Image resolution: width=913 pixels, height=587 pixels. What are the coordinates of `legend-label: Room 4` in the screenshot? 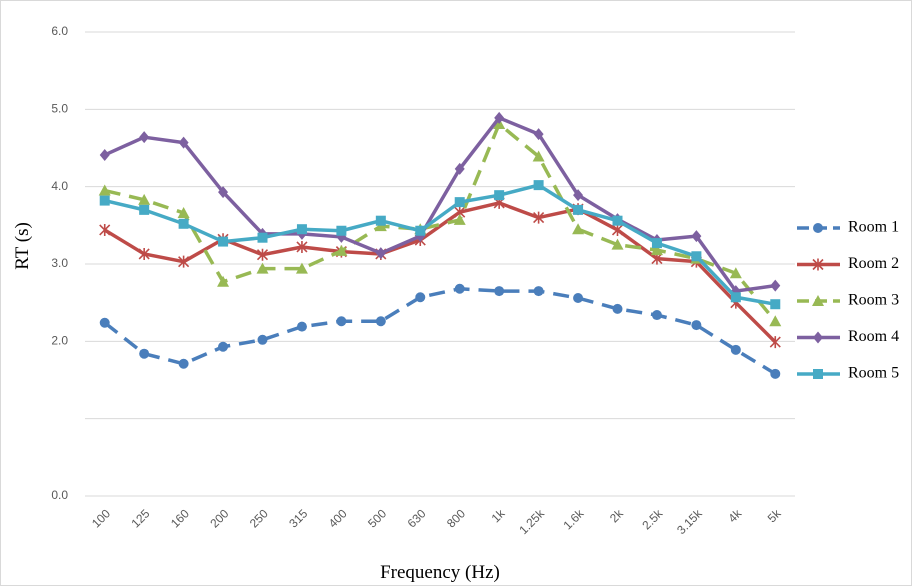 It's located at (873, 336).